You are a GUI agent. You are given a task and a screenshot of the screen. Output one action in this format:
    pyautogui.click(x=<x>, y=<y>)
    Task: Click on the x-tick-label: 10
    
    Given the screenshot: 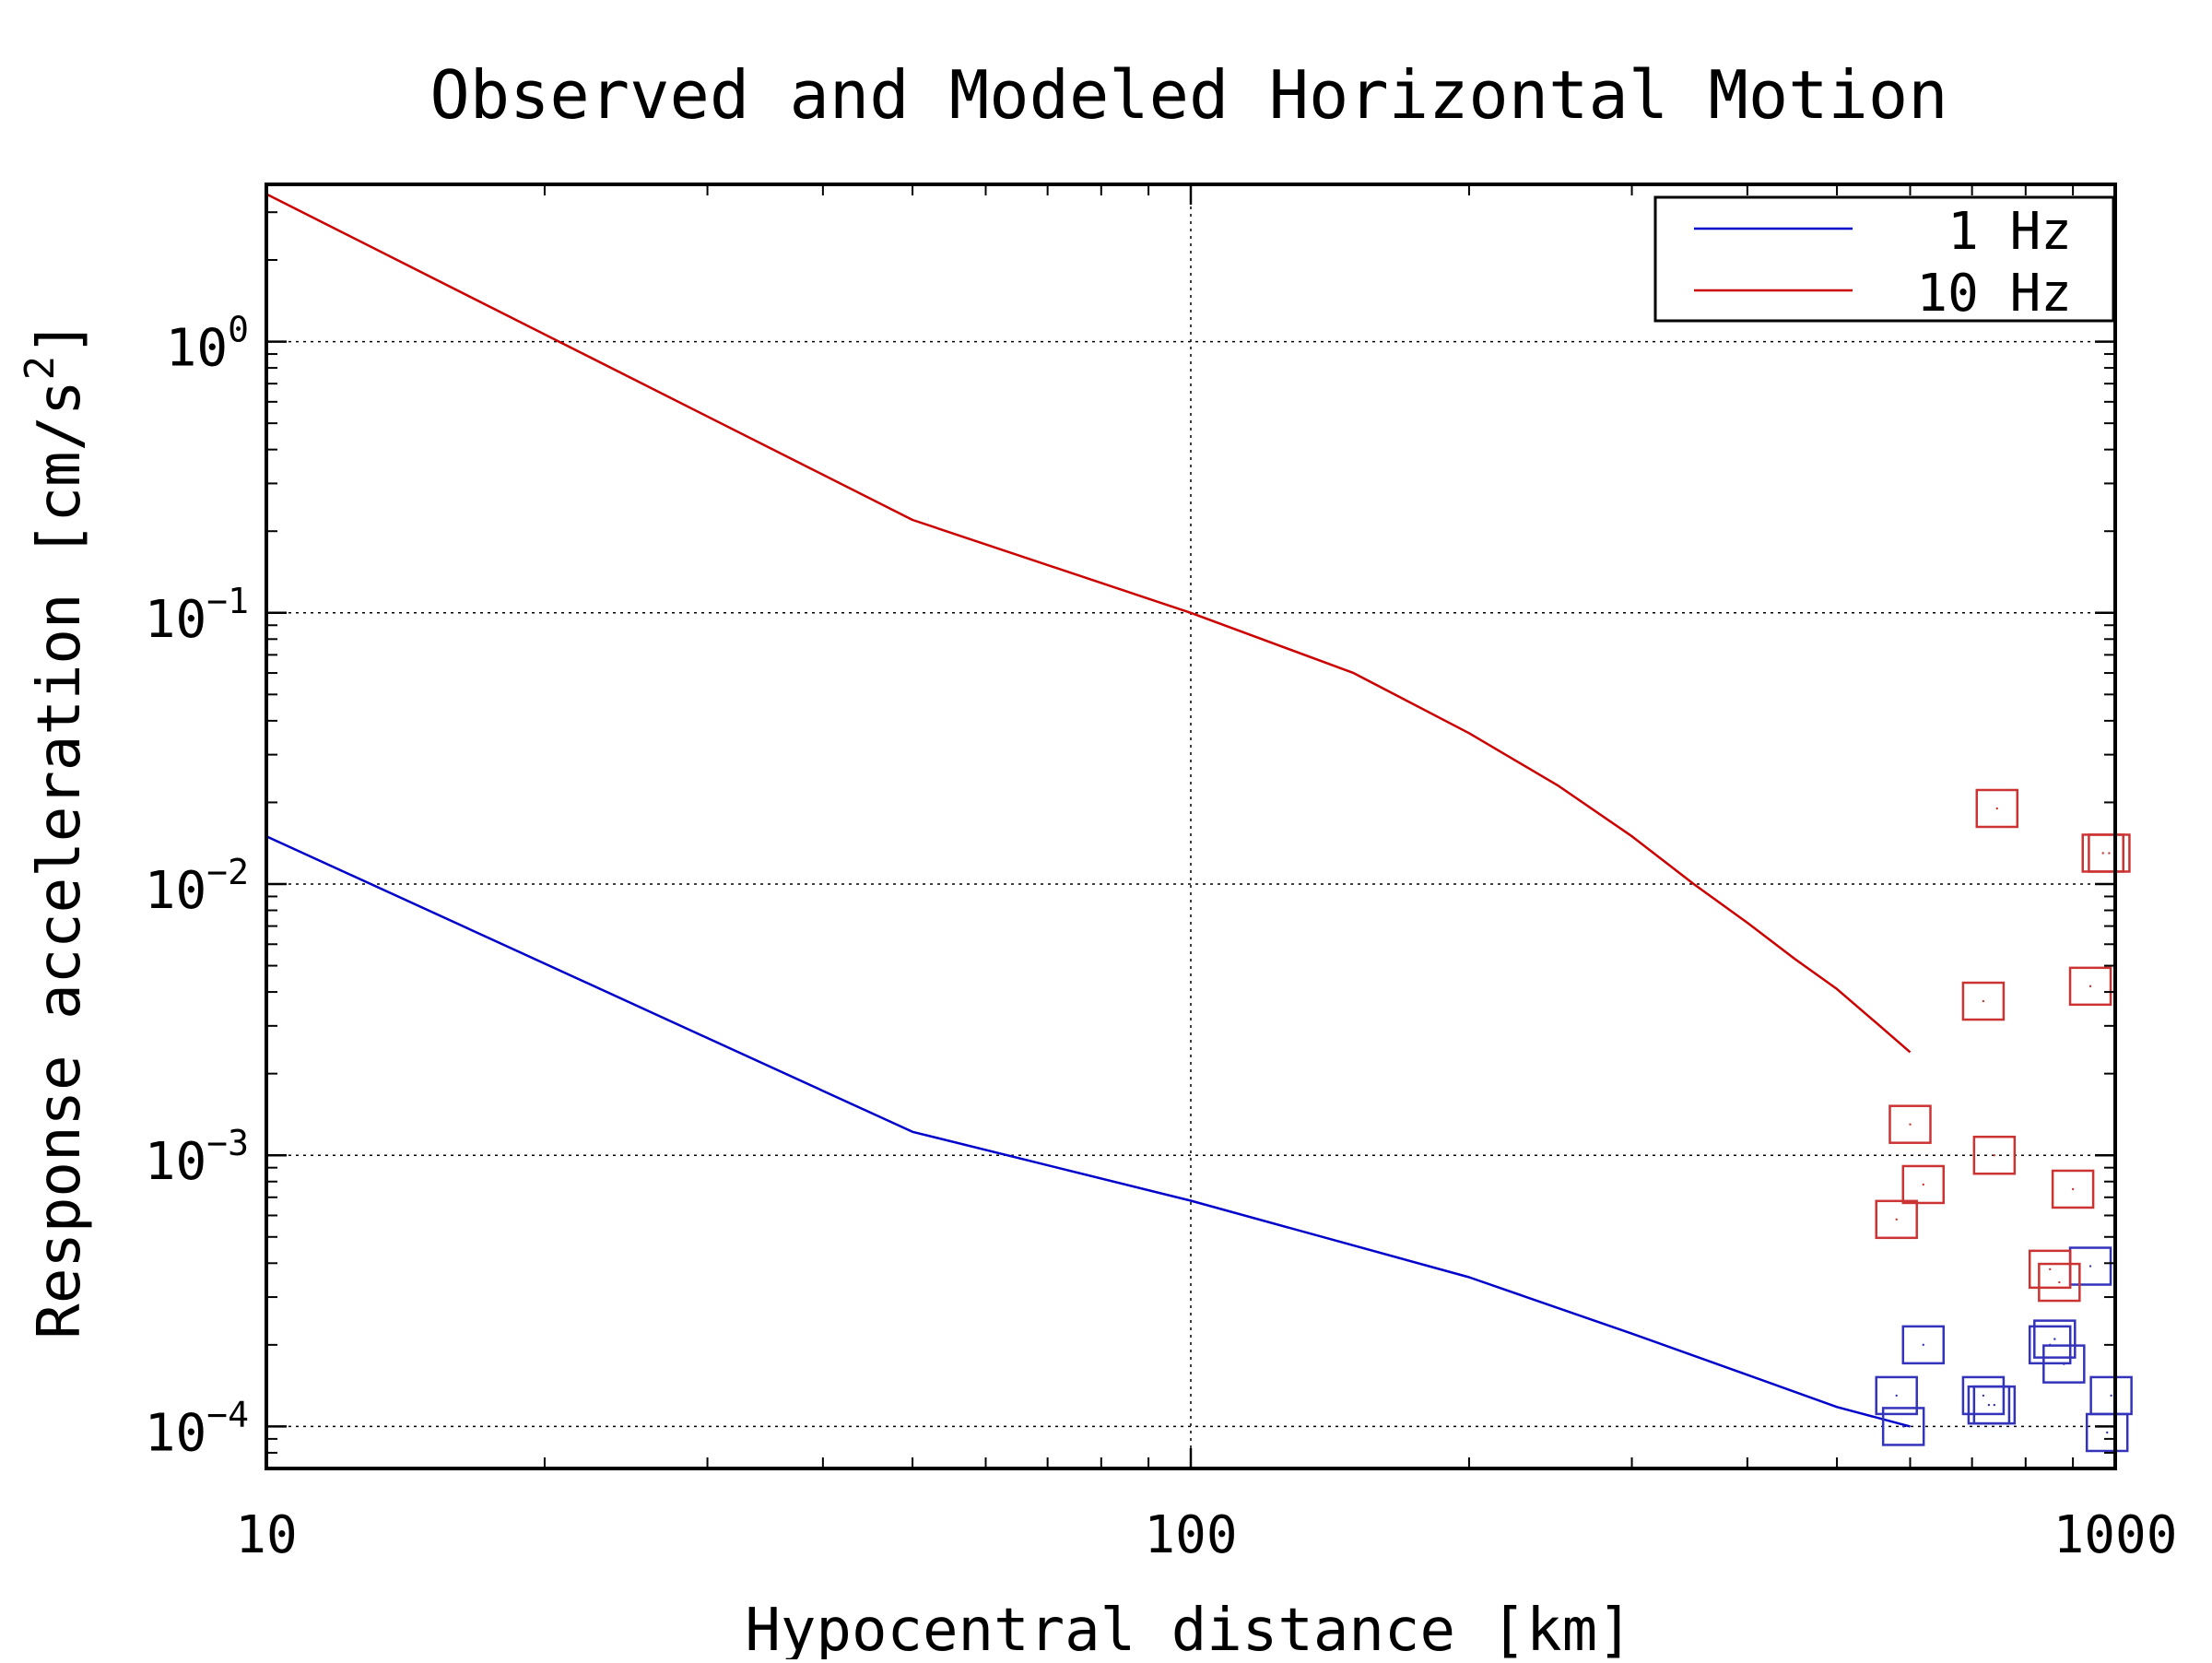 What is the action you would take?
    pyautogui.click(x=266, y=1535)
    